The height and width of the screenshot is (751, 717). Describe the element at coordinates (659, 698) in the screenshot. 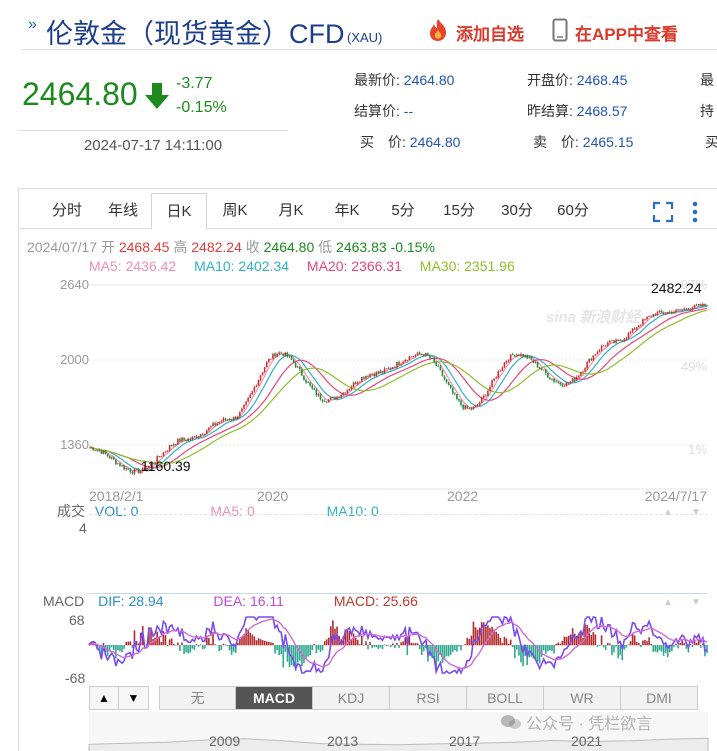

I see `indicator-tab-dmi: DMI` at that location.